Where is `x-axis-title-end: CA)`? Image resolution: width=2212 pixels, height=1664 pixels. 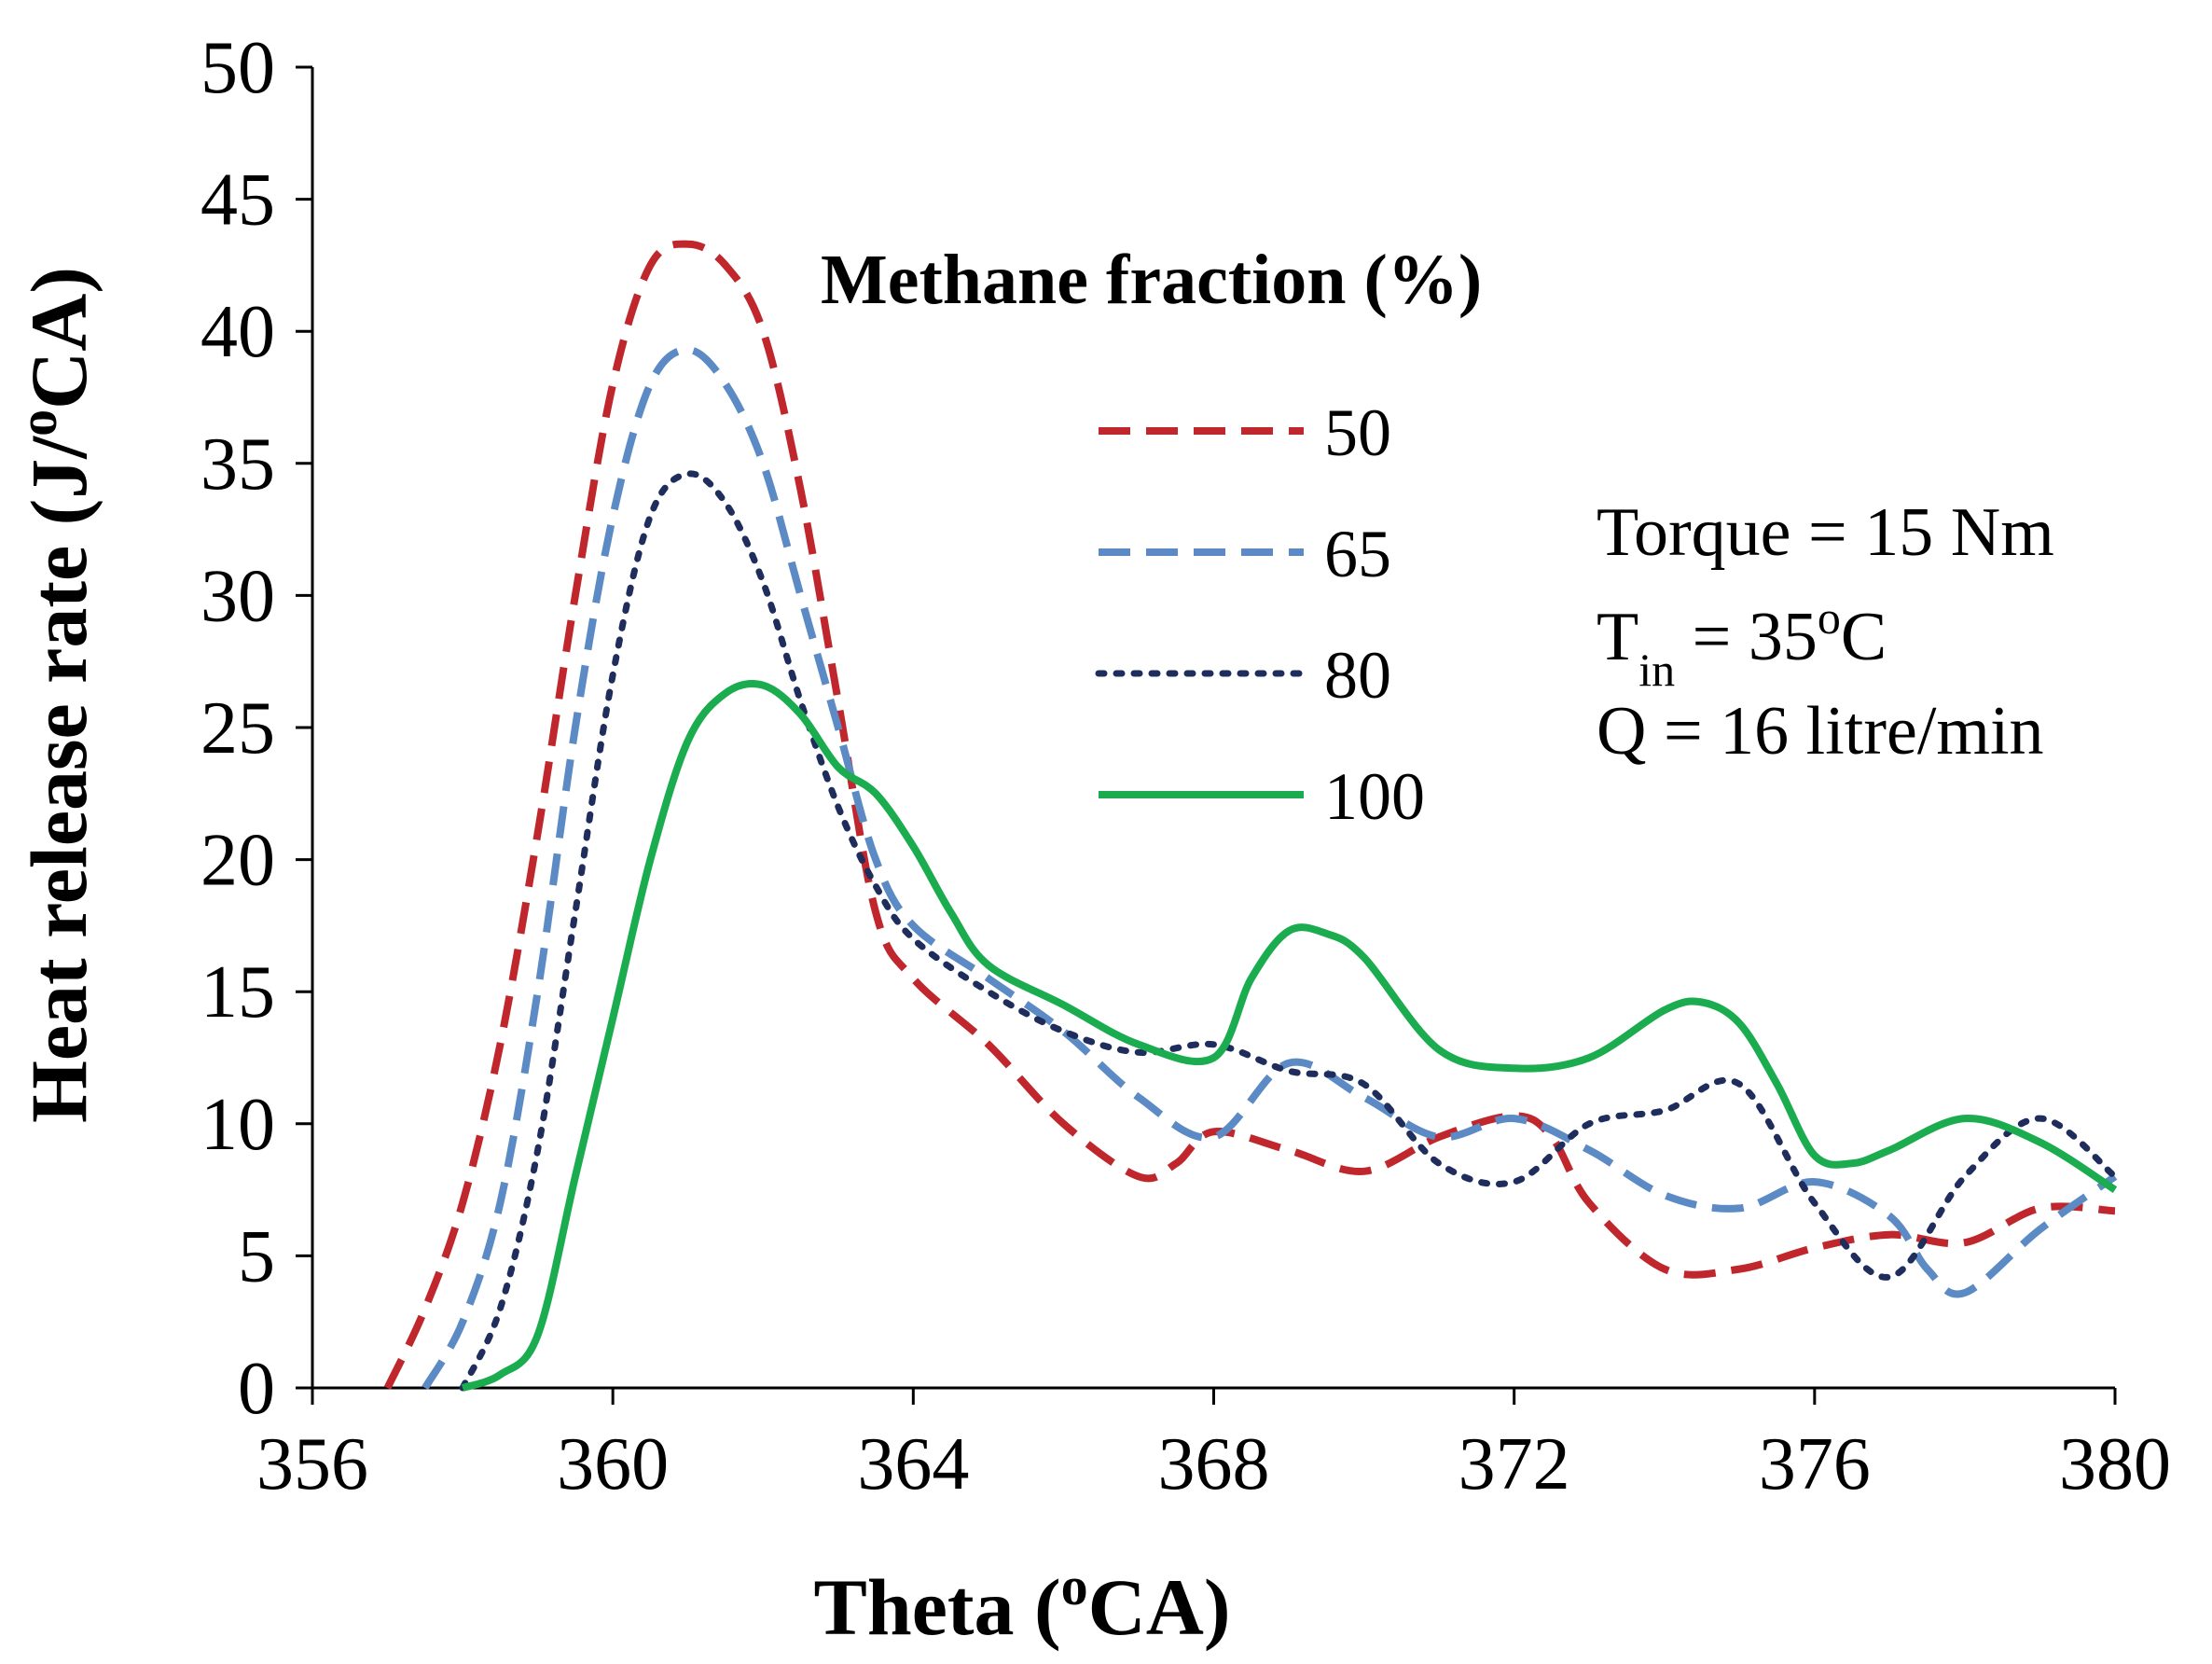
x-axis-title-end: CA) is located at coordinates (1159, 1607).